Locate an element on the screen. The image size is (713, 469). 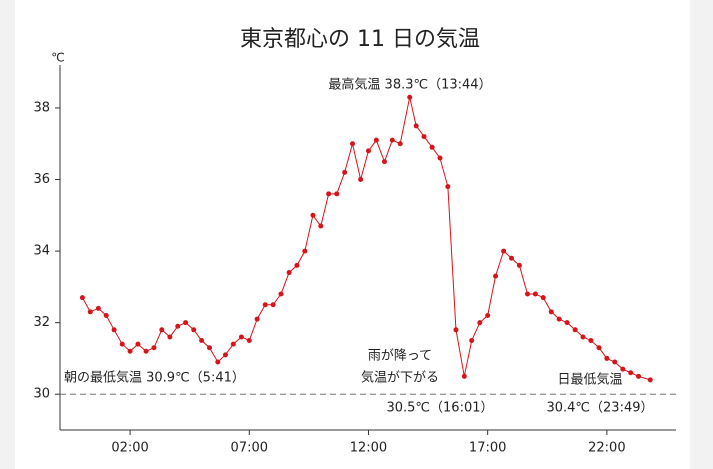
annotation: 朝の最低気温 30.9℃（5:41） is located at coordinates (154, 378).